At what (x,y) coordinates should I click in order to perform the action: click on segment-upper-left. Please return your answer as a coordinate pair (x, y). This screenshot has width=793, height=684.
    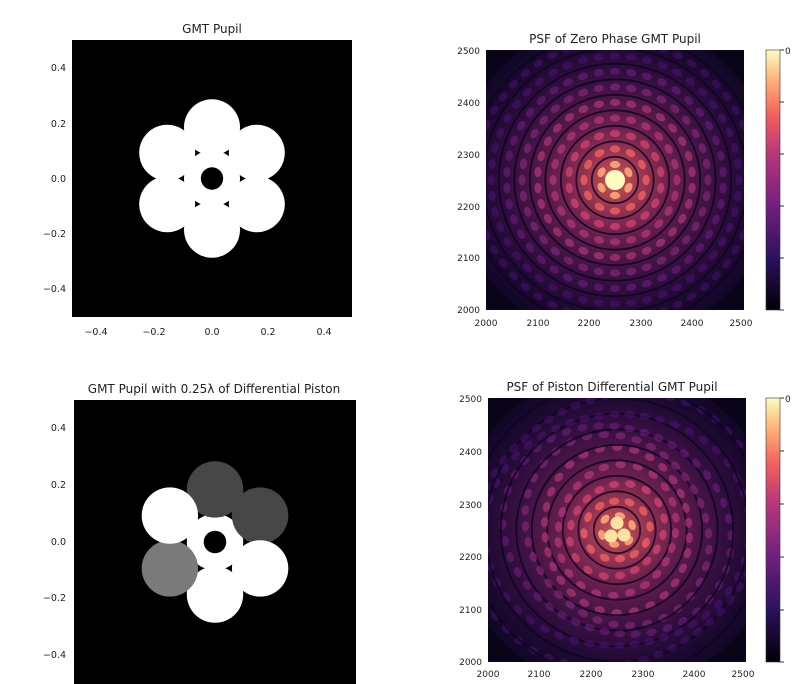
    Looking at the image, I should click on (170, 515).